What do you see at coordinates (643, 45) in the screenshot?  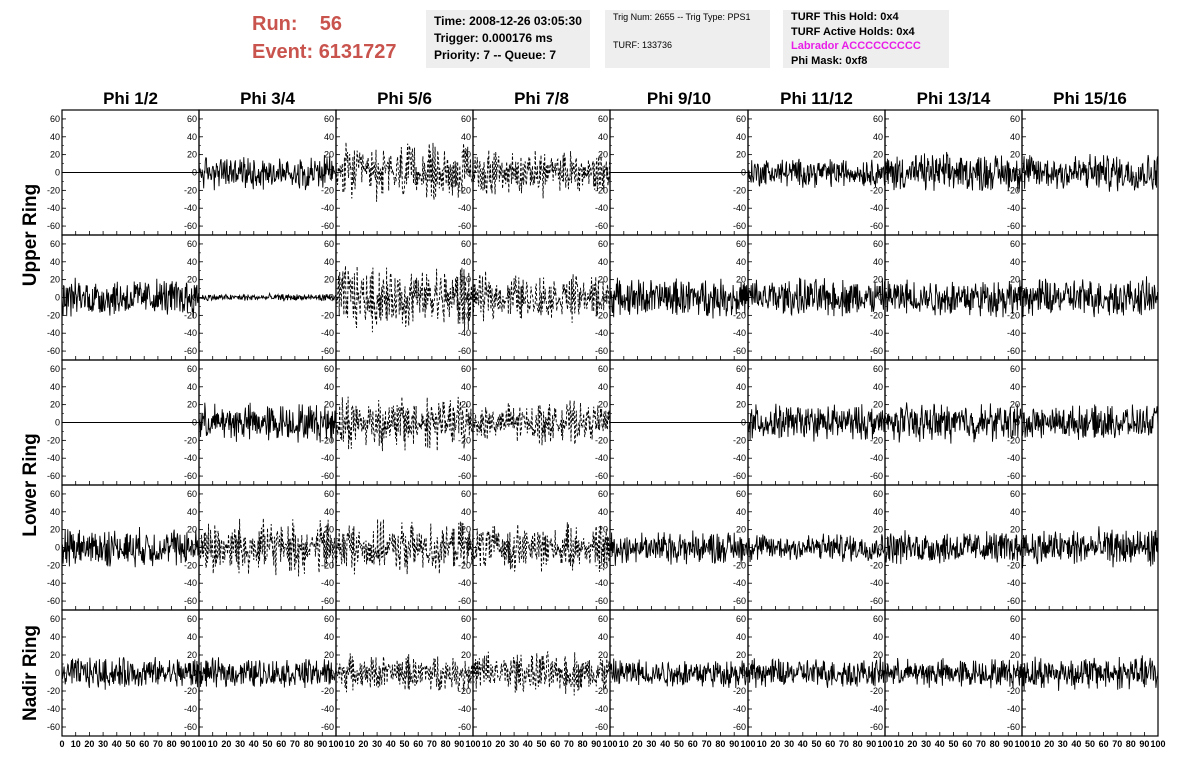 I see `turf-num-text: TURF: 133736` at bounding box center [643, 45].